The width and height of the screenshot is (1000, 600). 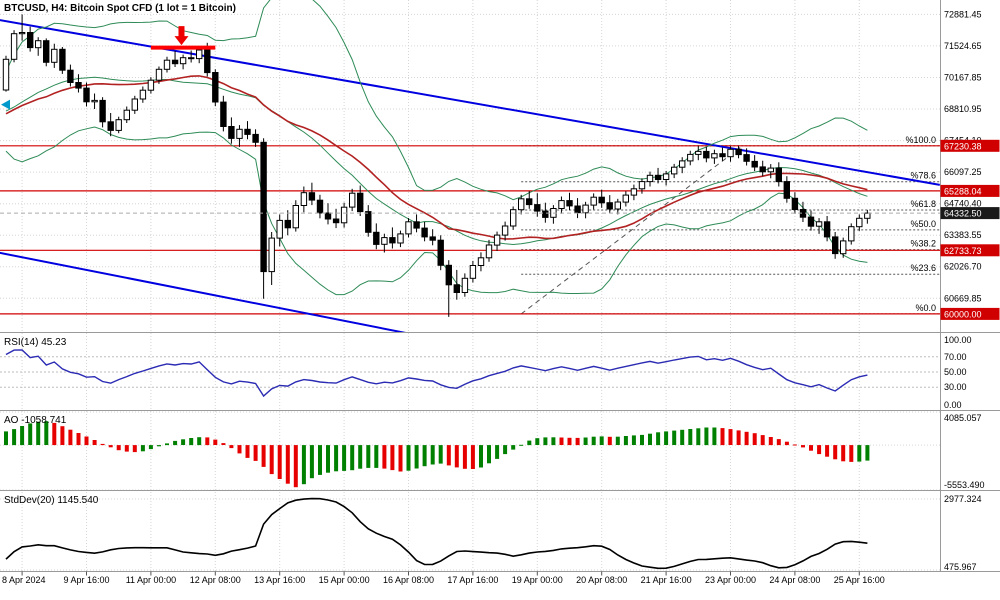 What do you see at coordinates (437, 454) in the screenshot?
I see `ao-panel` at bounding box center [437, 454].